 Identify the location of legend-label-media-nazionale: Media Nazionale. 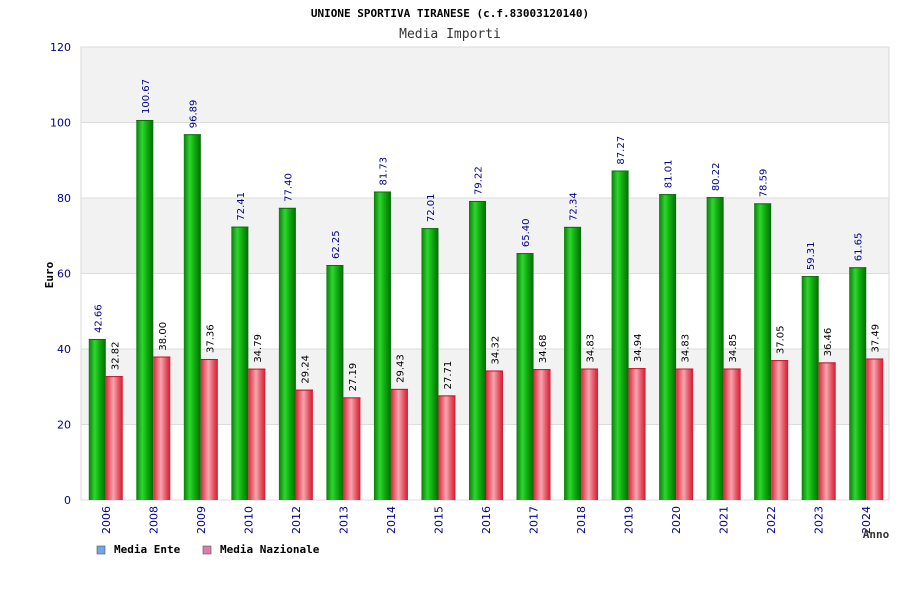
(270, 549).